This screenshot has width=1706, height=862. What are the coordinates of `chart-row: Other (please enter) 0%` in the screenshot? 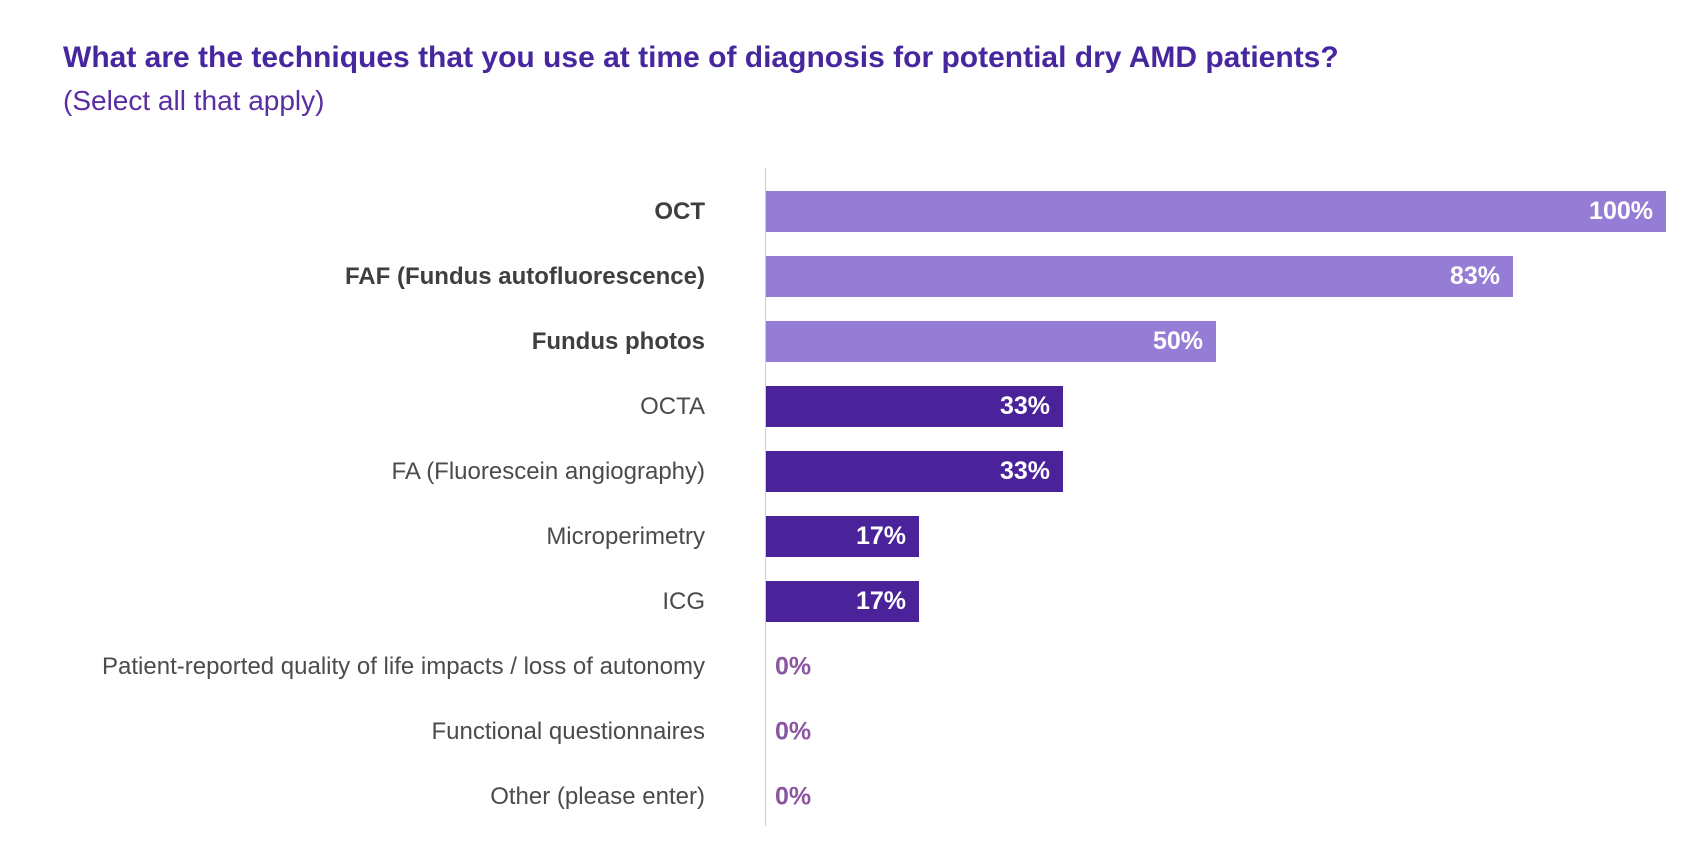 It's located at (853, 796).